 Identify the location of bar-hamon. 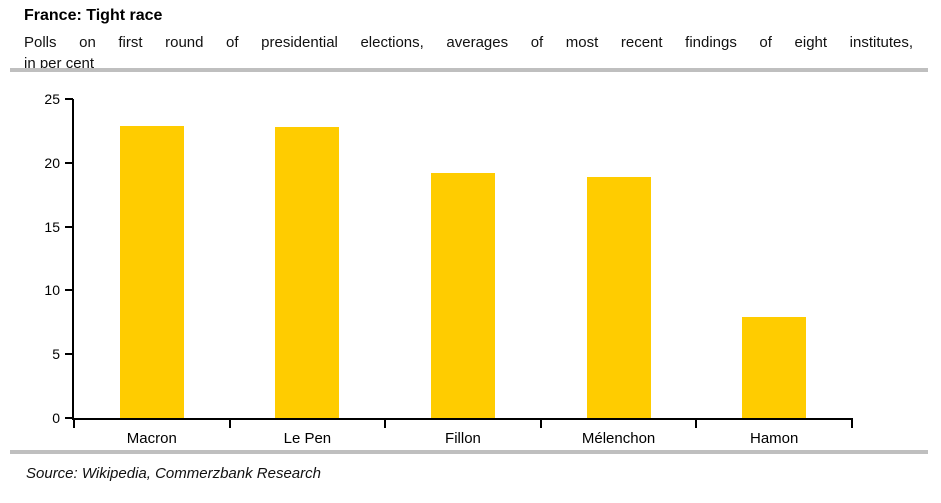
(774, 367).